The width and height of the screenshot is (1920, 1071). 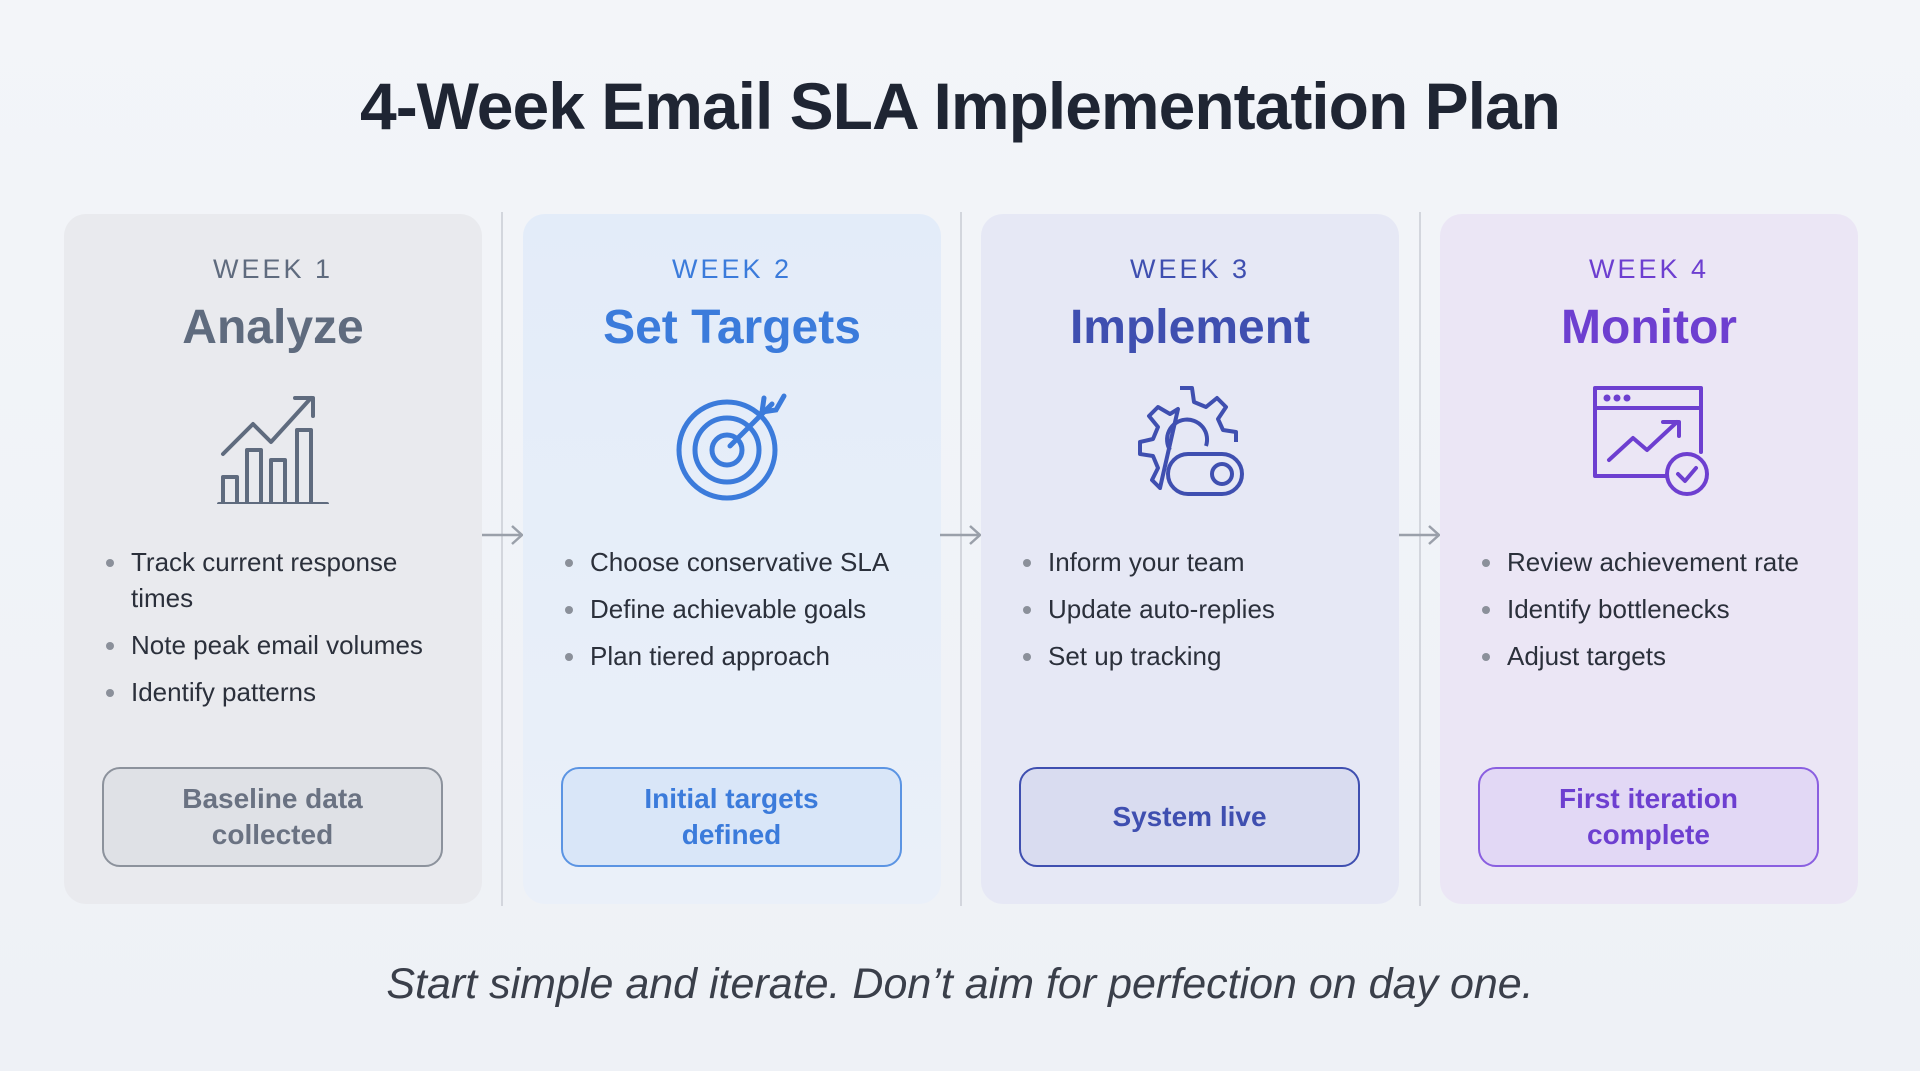 What do you see at coordinates (1190, 269) in the screenshot?
I see `week-label: WEEK 3` at bounding box center [1190, 269].